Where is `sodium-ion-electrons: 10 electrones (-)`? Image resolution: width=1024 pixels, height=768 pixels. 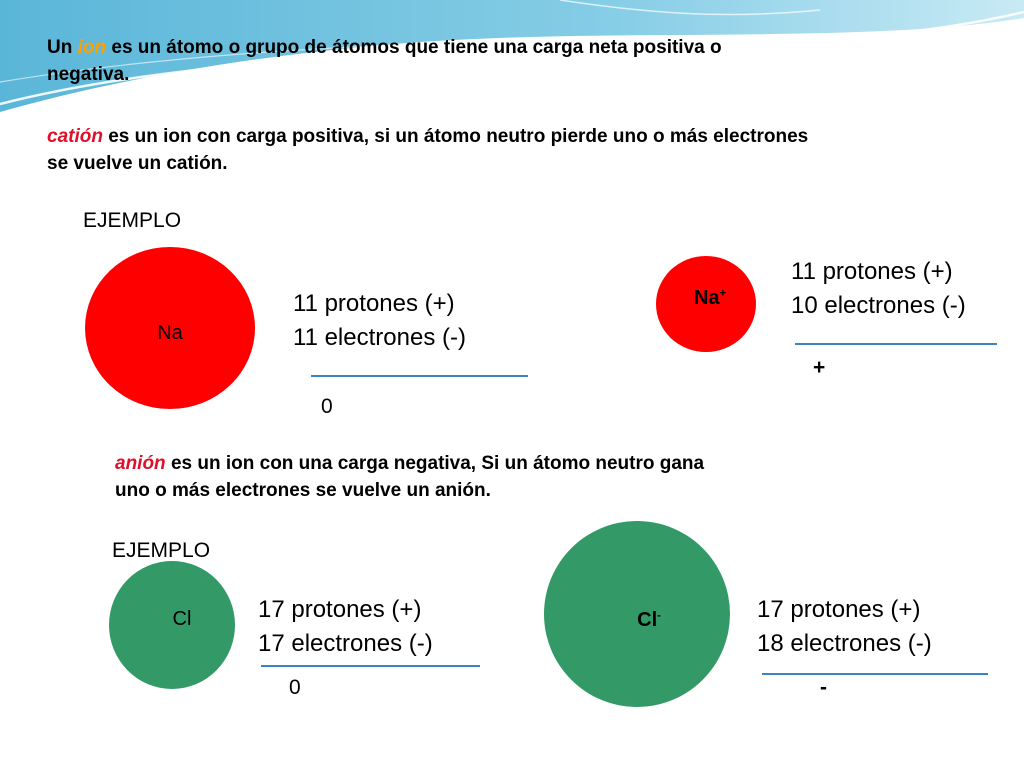 sodium-ion-electrons: 10 electrones (-) is located at coordinates (878, 305).